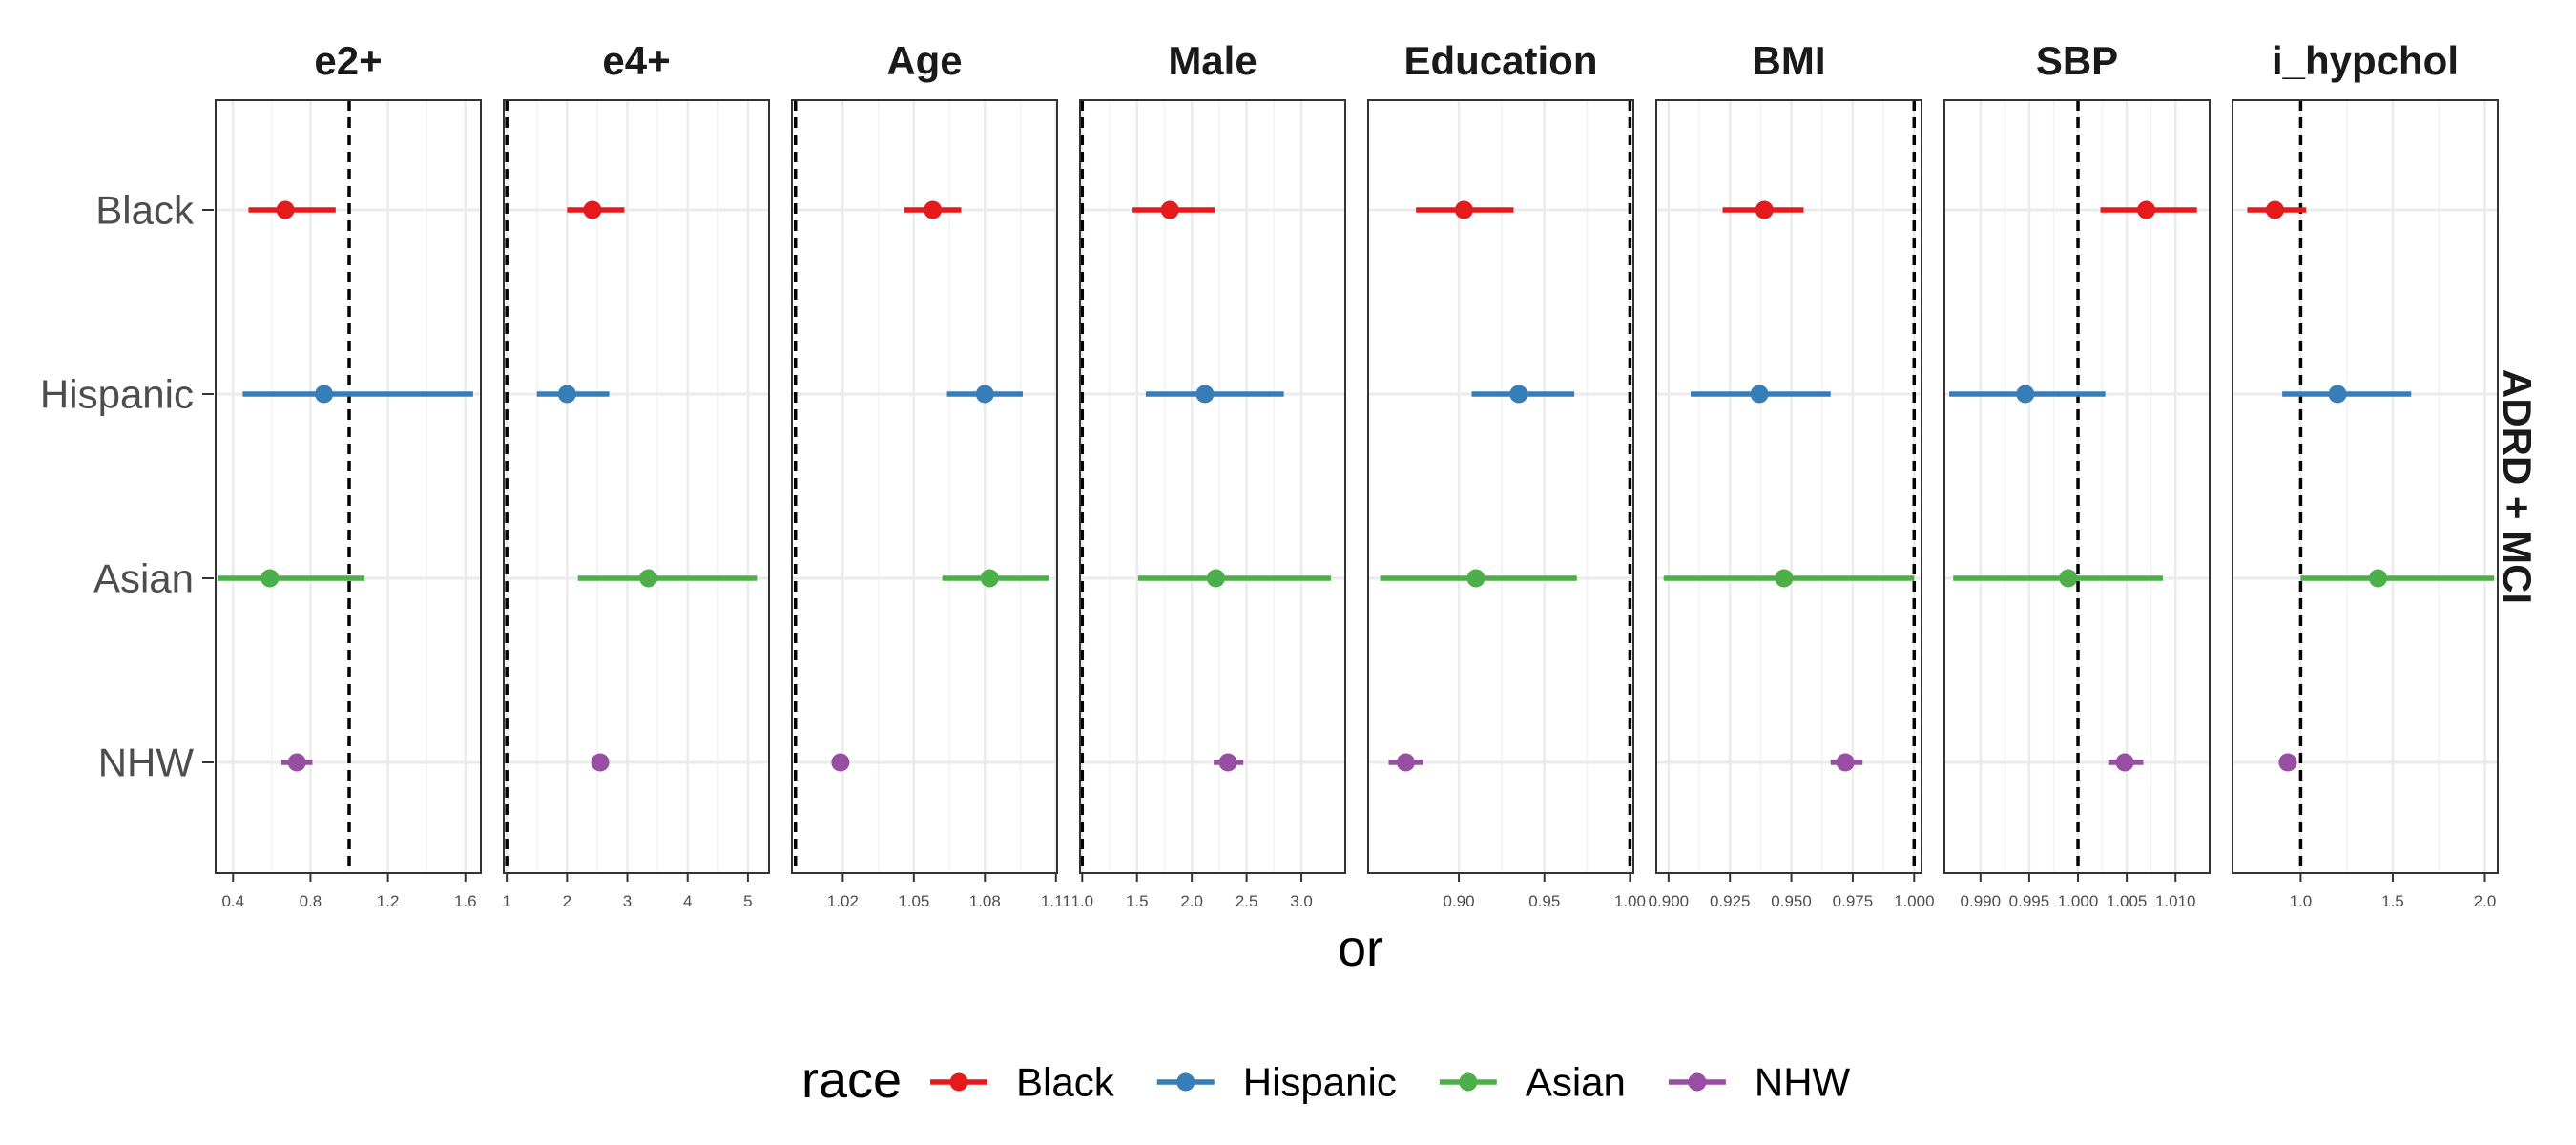  I want to click on legend-item-nhw: NHW, so click(1759, 1082).